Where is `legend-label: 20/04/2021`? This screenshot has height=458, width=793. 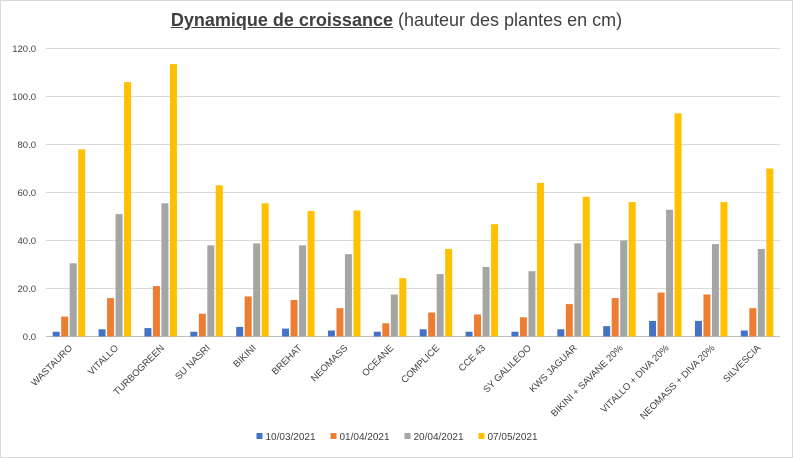 legend-label: 20/04/2021 is located at coordinates (439, 437).